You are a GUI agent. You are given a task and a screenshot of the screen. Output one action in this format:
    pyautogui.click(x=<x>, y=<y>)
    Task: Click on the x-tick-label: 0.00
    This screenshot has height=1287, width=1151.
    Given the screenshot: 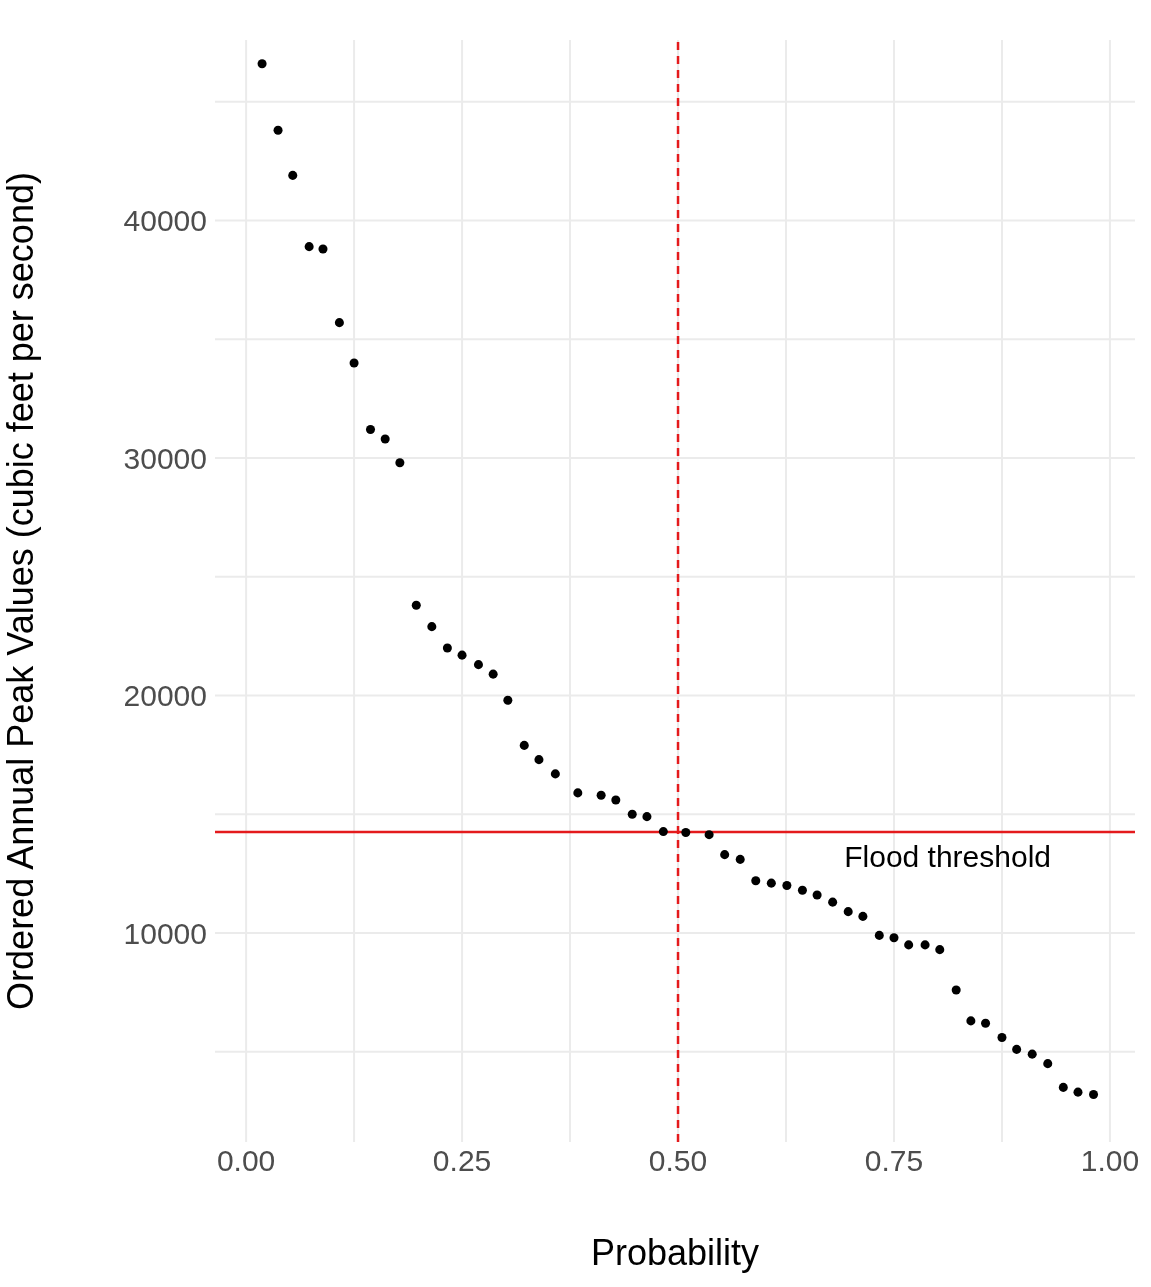 What is the action you would take?
    pyautogui.click(x=246, y=1161)
    